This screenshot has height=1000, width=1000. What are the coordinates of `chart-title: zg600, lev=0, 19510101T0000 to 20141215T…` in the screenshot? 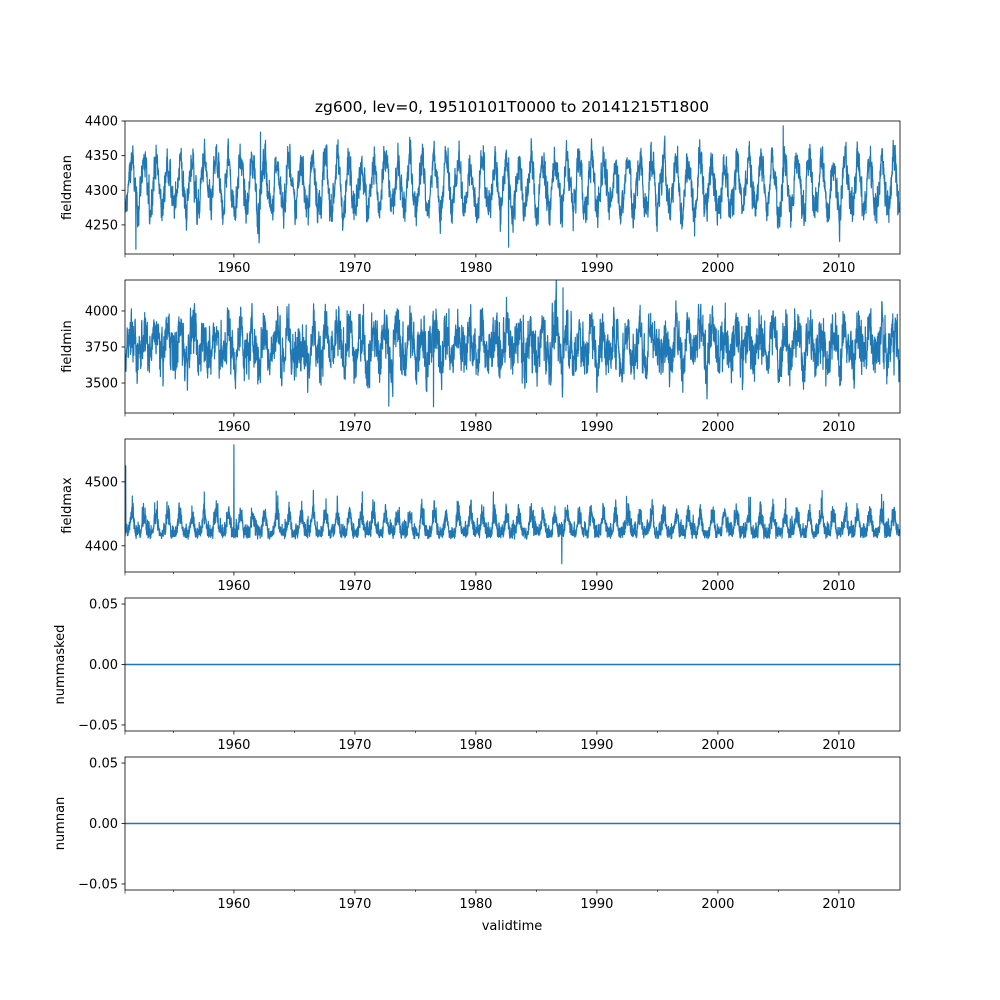 It's located at (512, 107).